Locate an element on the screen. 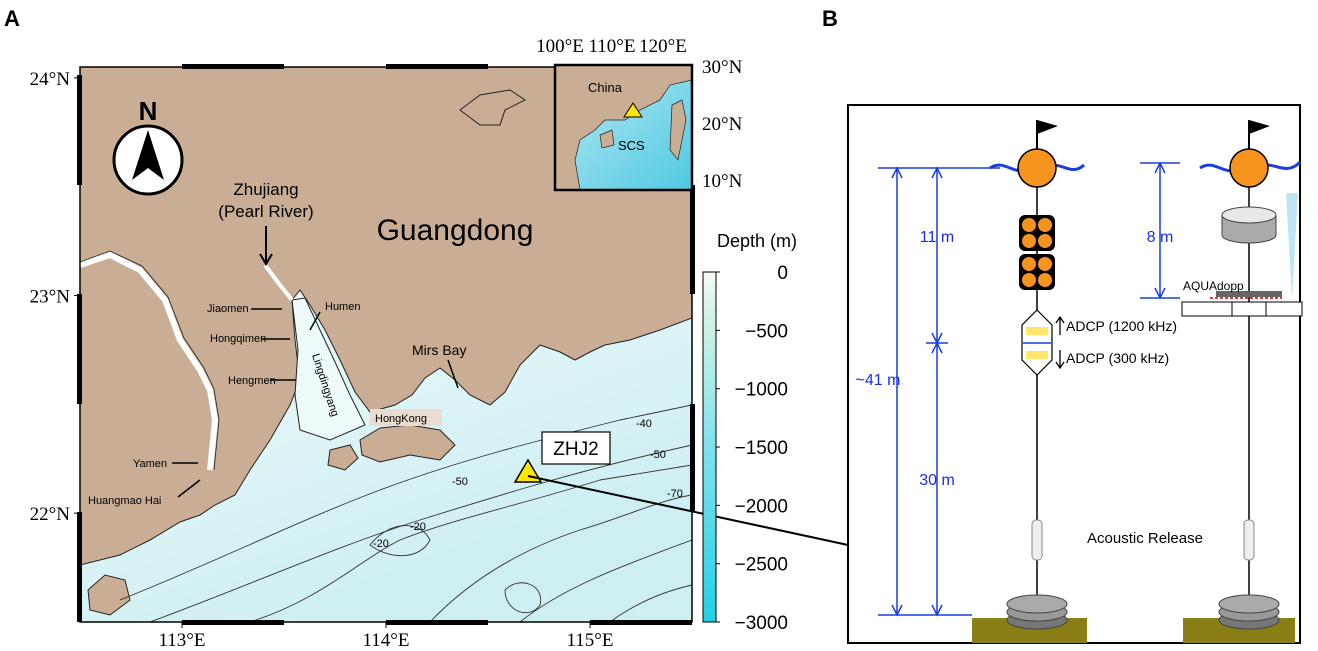 The image size is (1318, 651). hong-kong-island is located at coordinates (407, 443).